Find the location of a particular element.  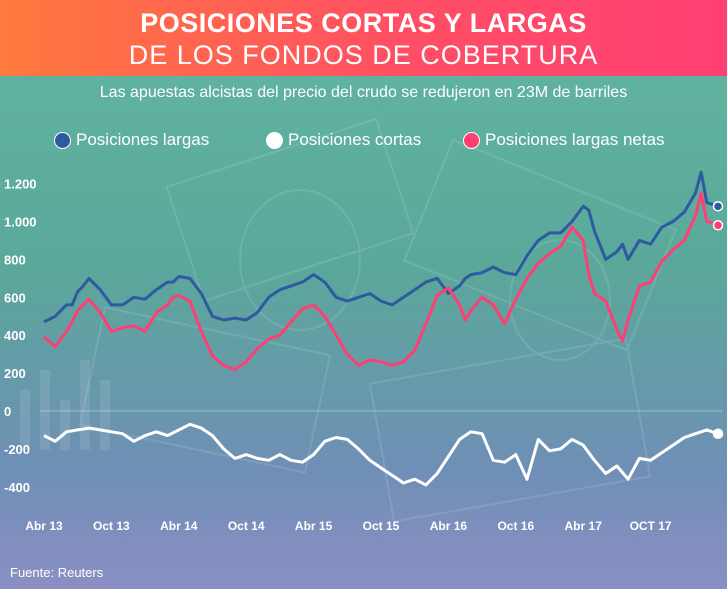

y-tick-label: 800 is located at coordinates (15, 259).